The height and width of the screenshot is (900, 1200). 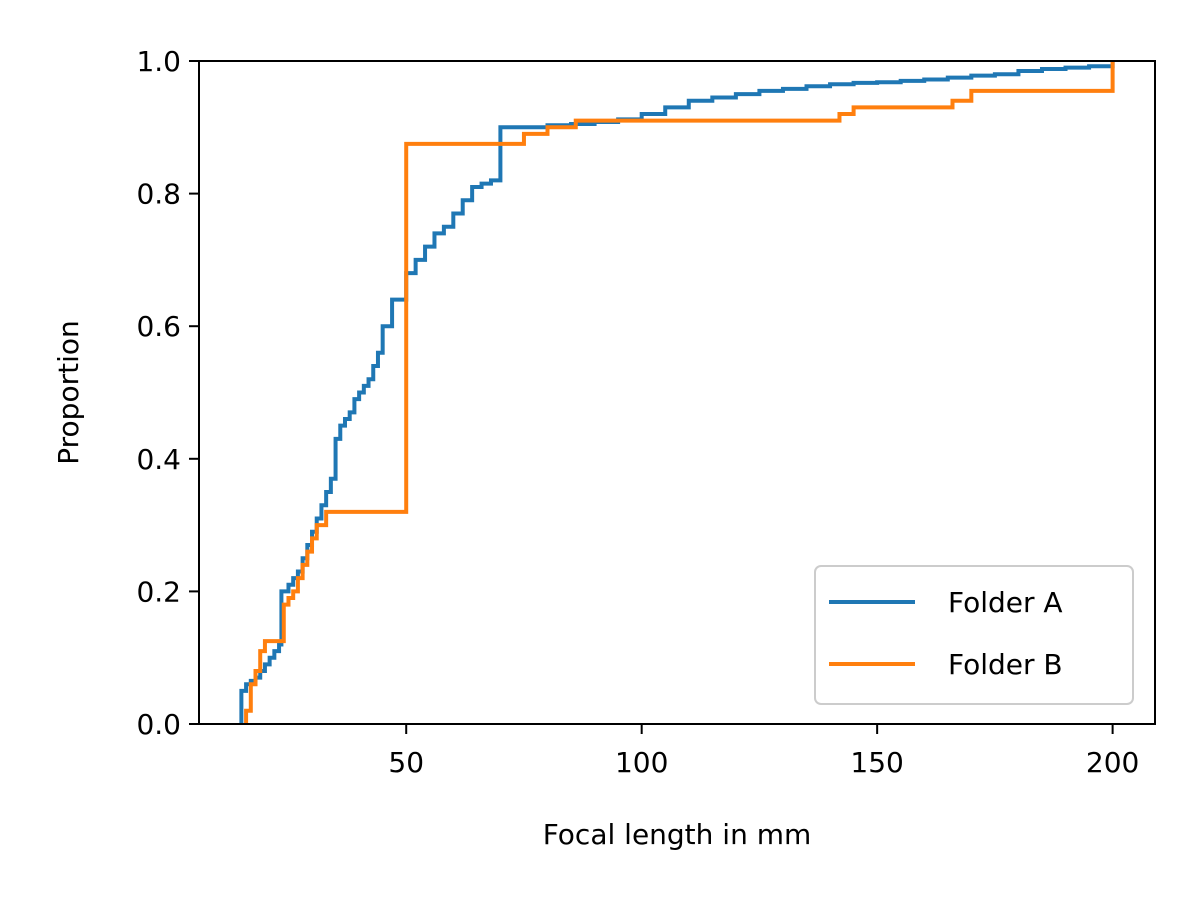 What do you see at coordinates (763, 751) in the screenshot?
I see `x-axis-ticks: 50 100 150 200` at bounding box center [763, 751].